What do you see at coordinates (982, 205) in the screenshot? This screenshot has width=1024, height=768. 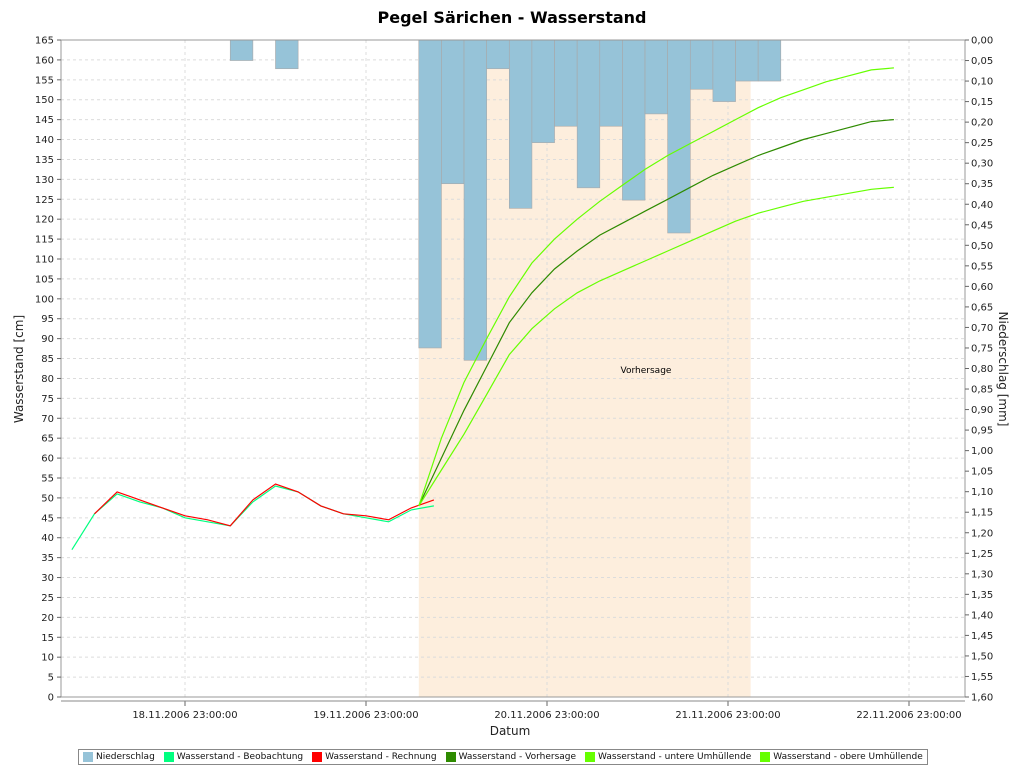 I see `y-tick-label-right: 0,40` at bounding box center [982, 205].